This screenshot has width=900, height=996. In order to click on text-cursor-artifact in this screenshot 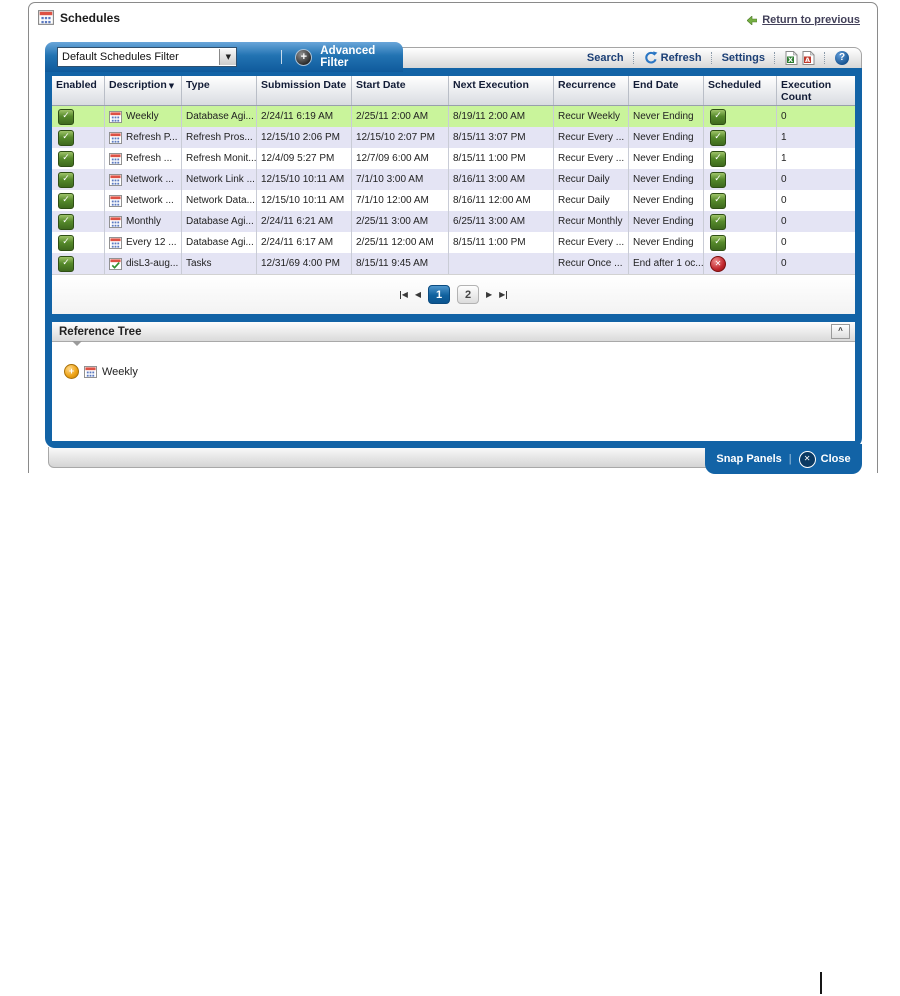, I will do `click(821, 983)`.